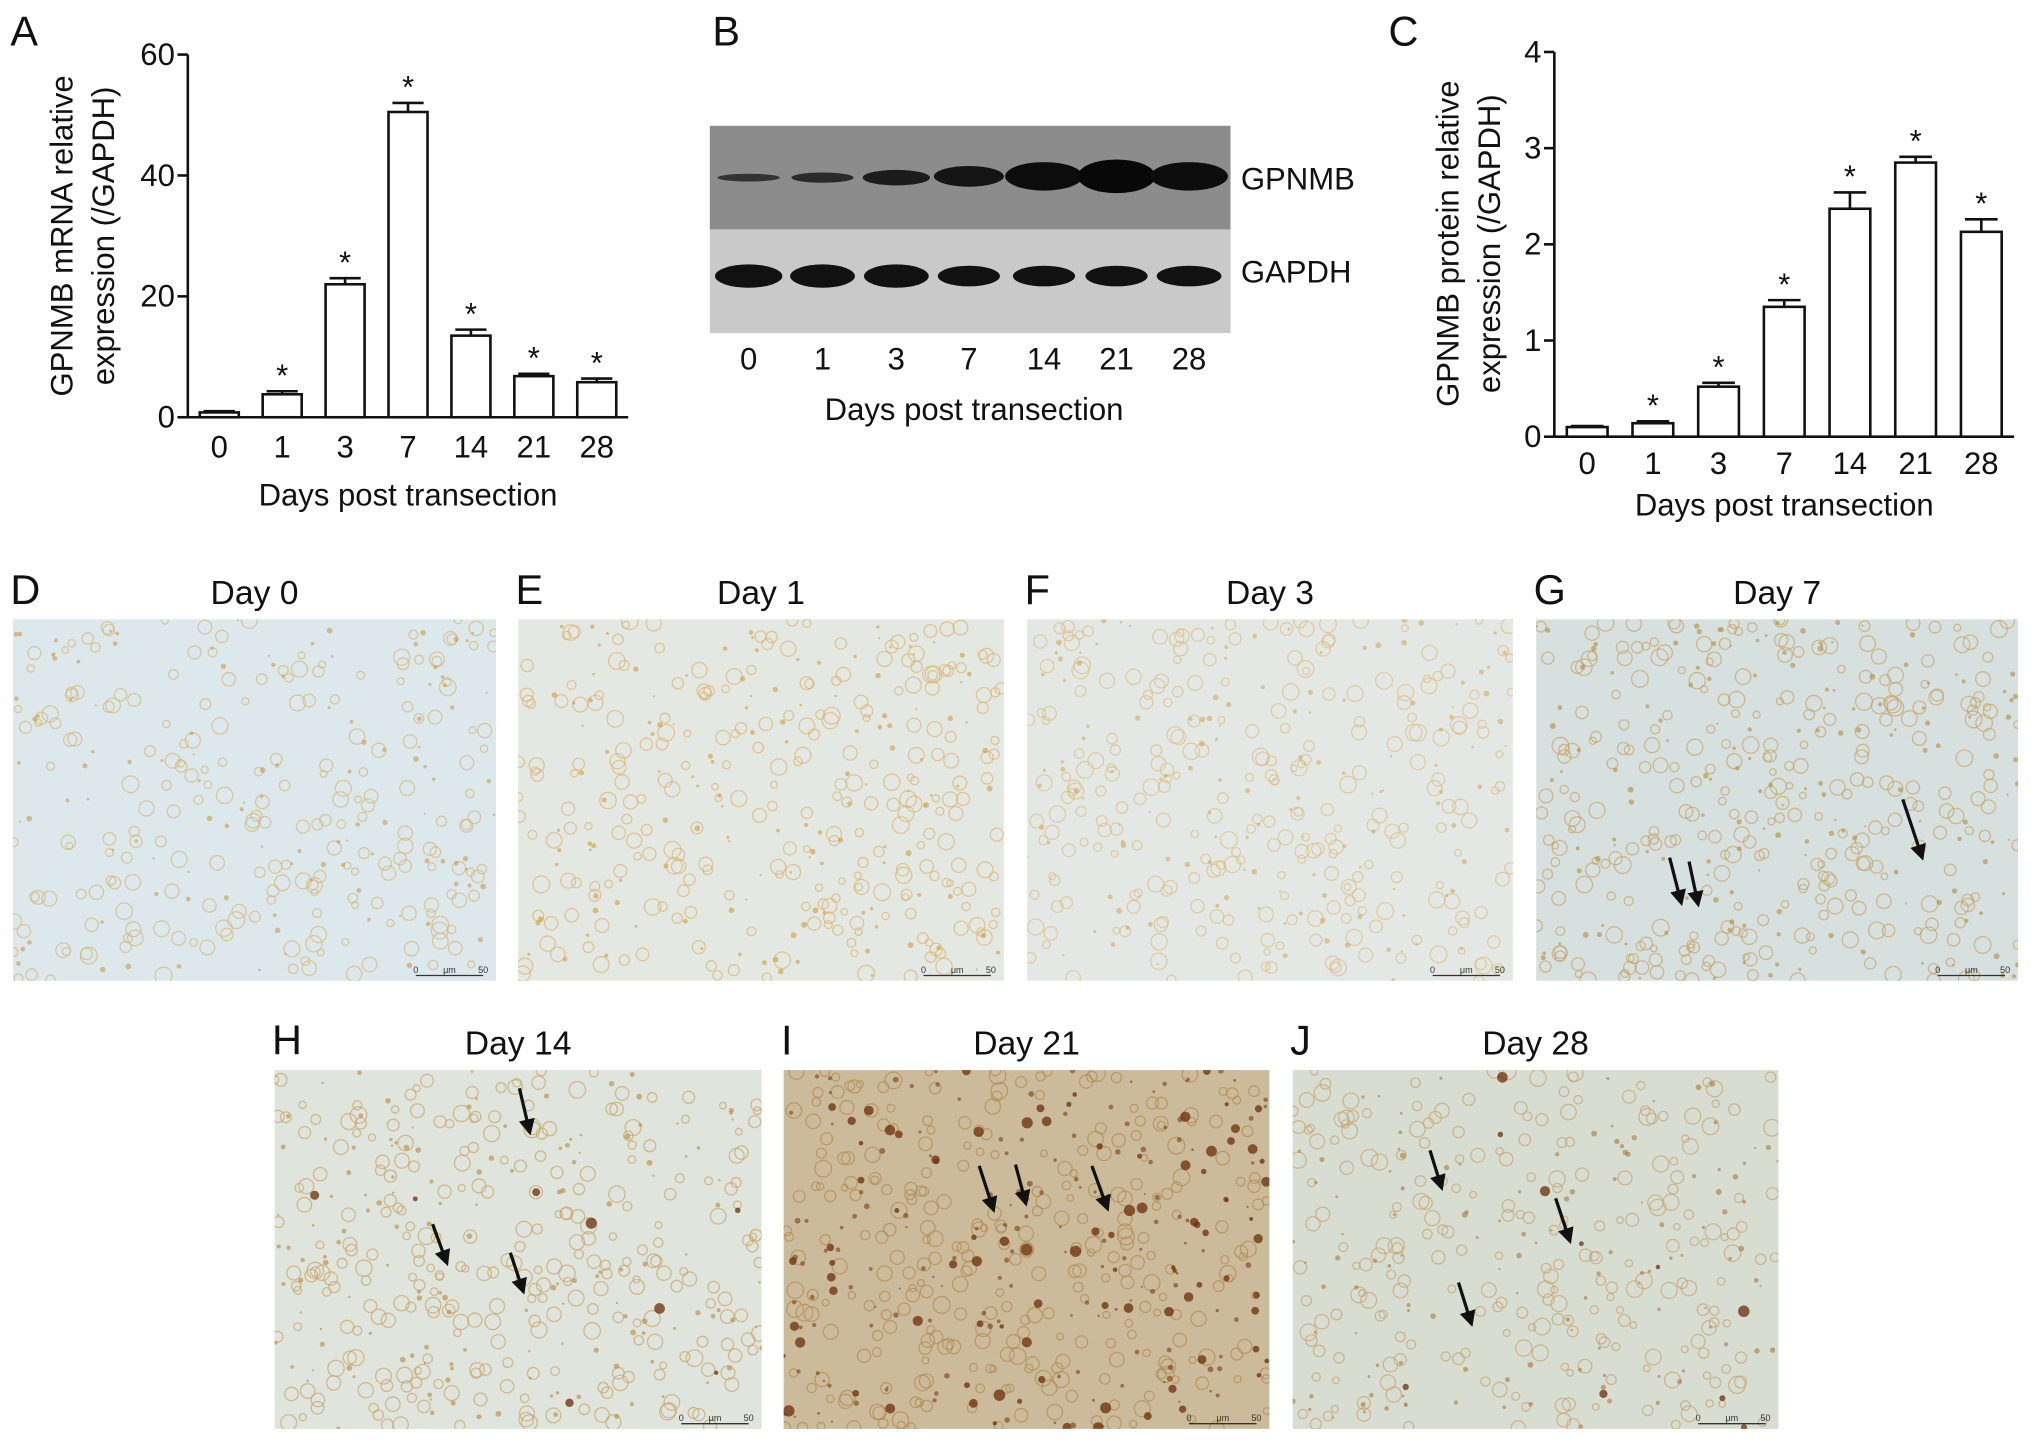 The image size is (2031, 1442). I want to click on bar, so click(1915, 299).